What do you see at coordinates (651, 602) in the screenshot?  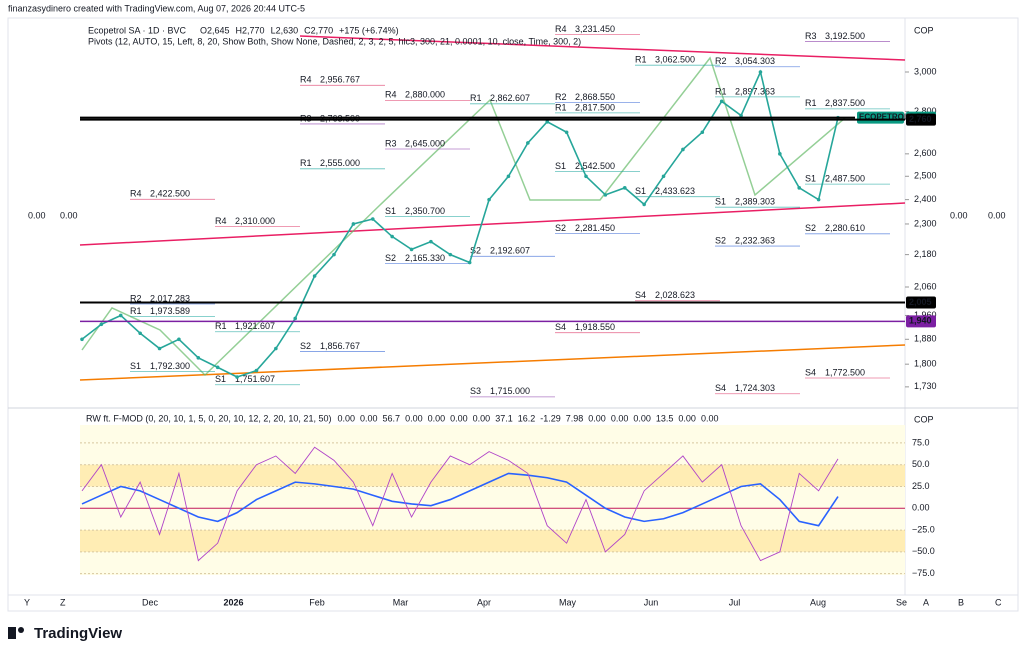 I see `x-tick-label: Jun` at bounding box center [651, 602].